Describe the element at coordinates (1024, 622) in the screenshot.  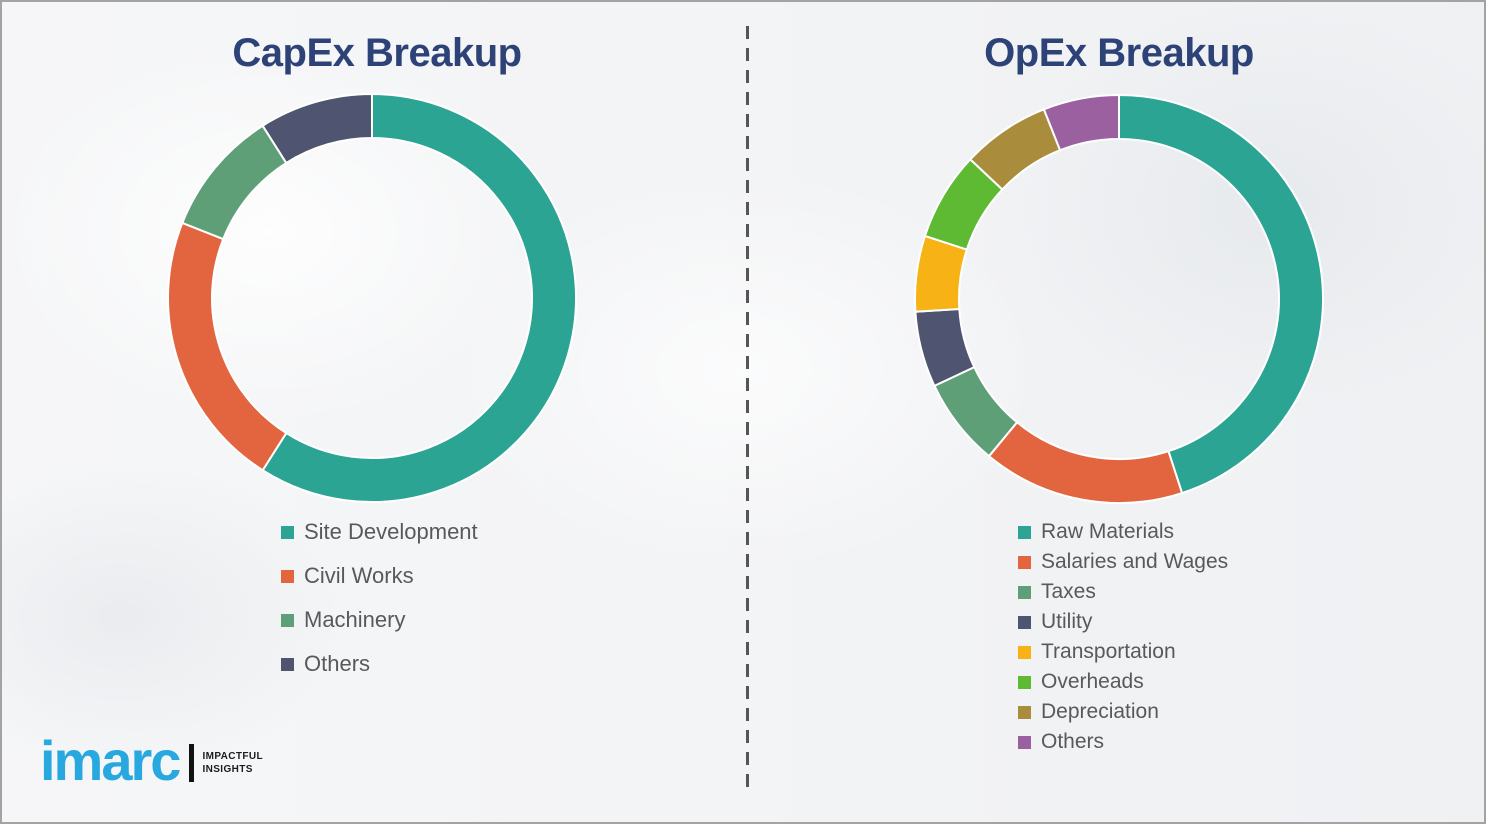
I see `legend-swatch-utility` at that location.